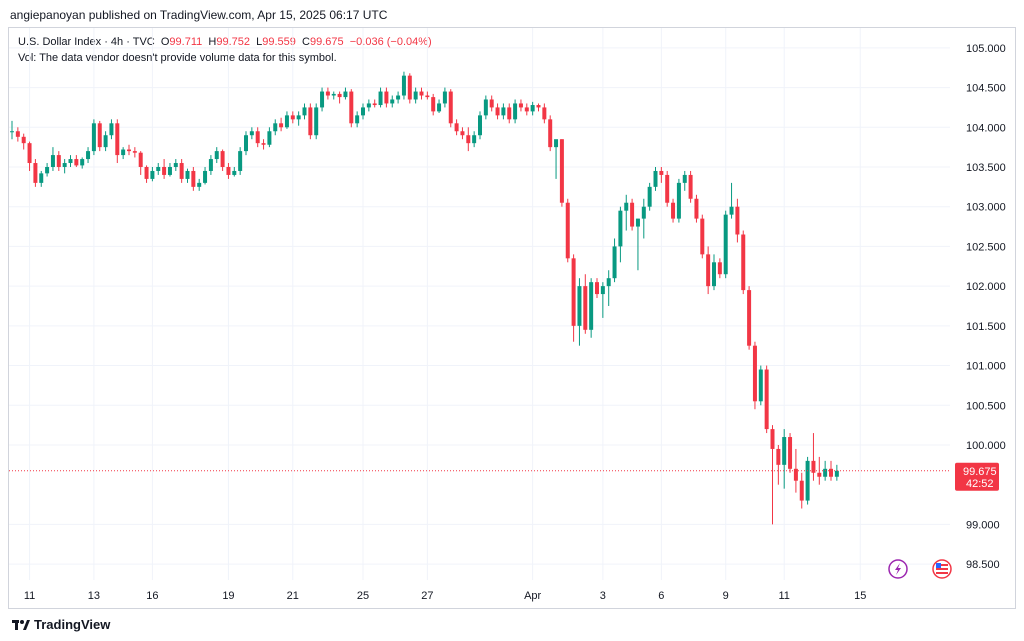 Image resolution: width=1024 pixels, height=641 pixels. I want to click on y-tick-label: 100.000, so click(986, 446).